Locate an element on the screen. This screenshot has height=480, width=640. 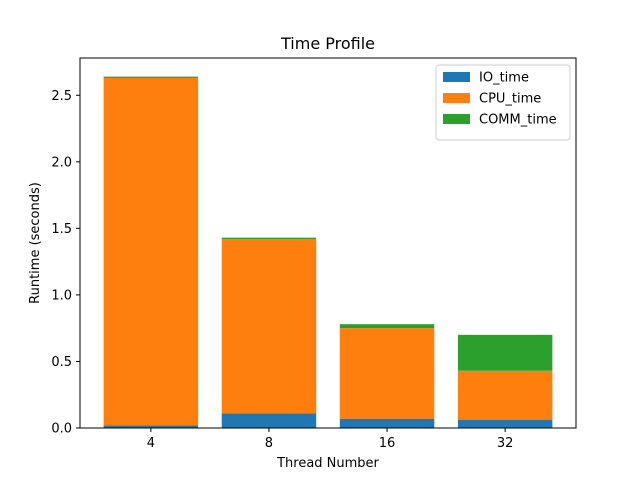
x-axis-title: Thread Number is located at coordinates (327, 463).